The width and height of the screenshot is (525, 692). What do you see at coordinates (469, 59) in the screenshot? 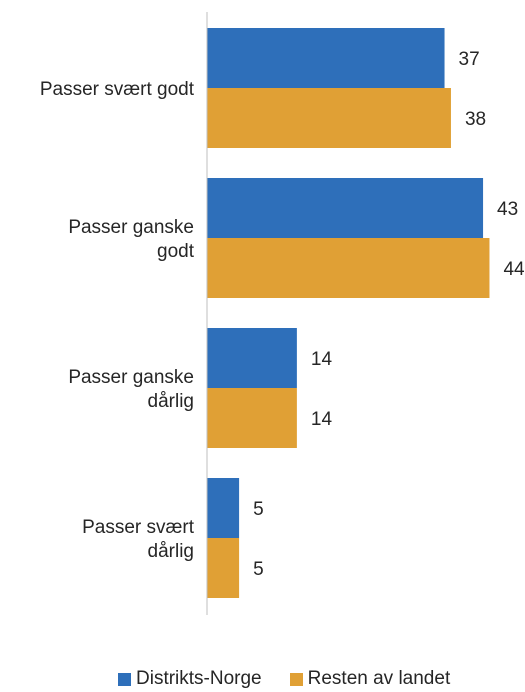
I see `data-label-series-0-category-0: 37` at bounding box center [469, 59].